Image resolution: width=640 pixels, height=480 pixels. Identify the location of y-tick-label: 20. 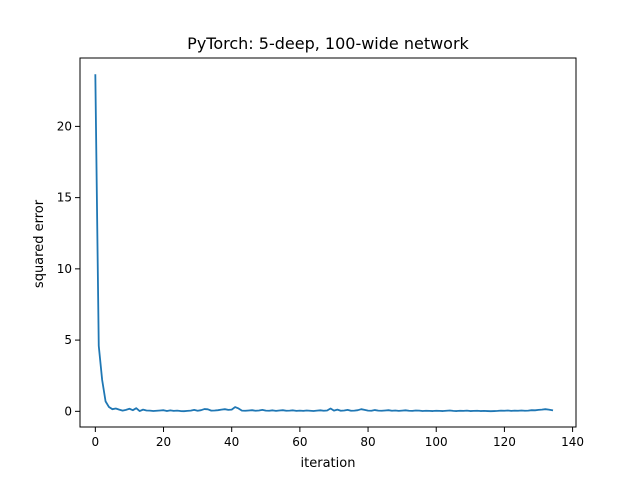
(64, 126).